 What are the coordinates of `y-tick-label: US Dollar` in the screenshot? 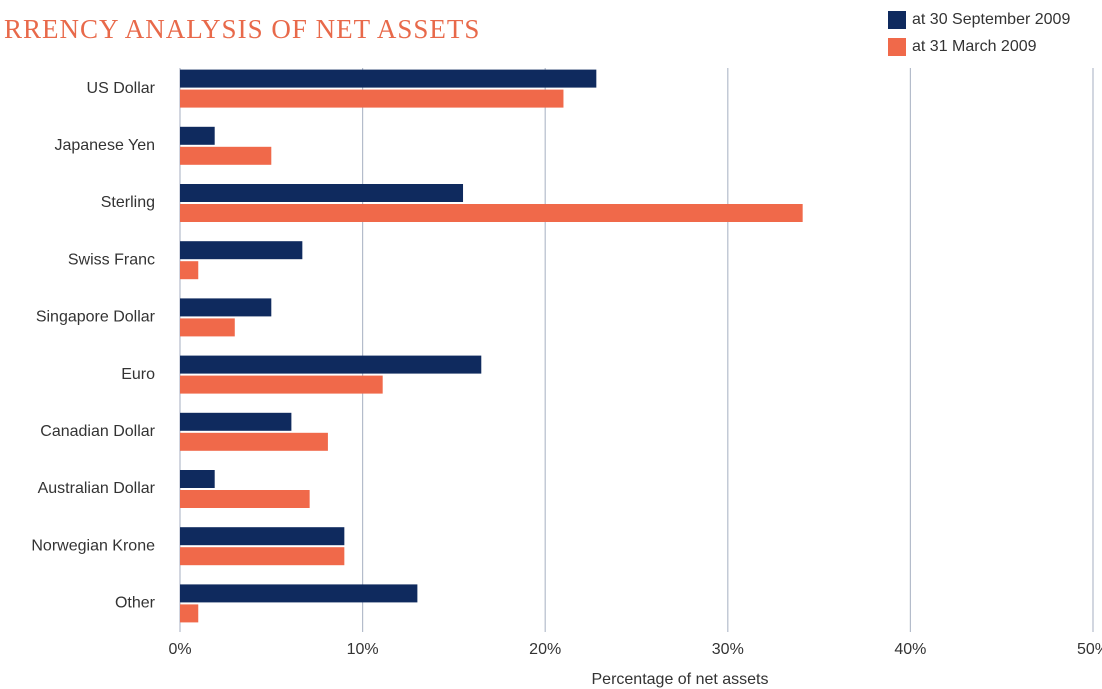 It's located at (121, 88).